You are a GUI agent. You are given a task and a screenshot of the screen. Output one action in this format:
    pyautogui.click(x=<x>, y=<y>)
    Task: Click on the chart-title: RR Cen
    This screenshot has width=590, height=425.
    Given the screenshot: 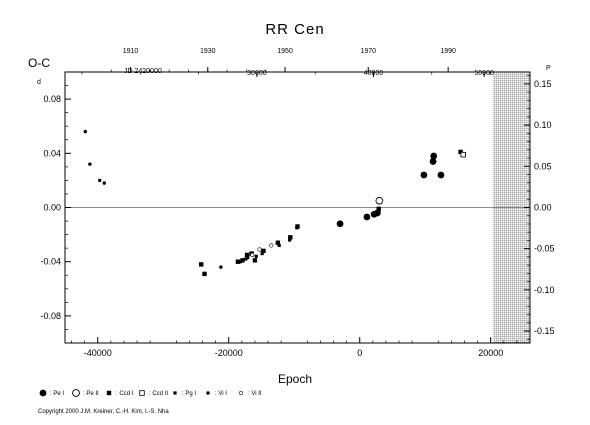 What is the action you would take?
    pyautogui.click(x=294, y=29)
    